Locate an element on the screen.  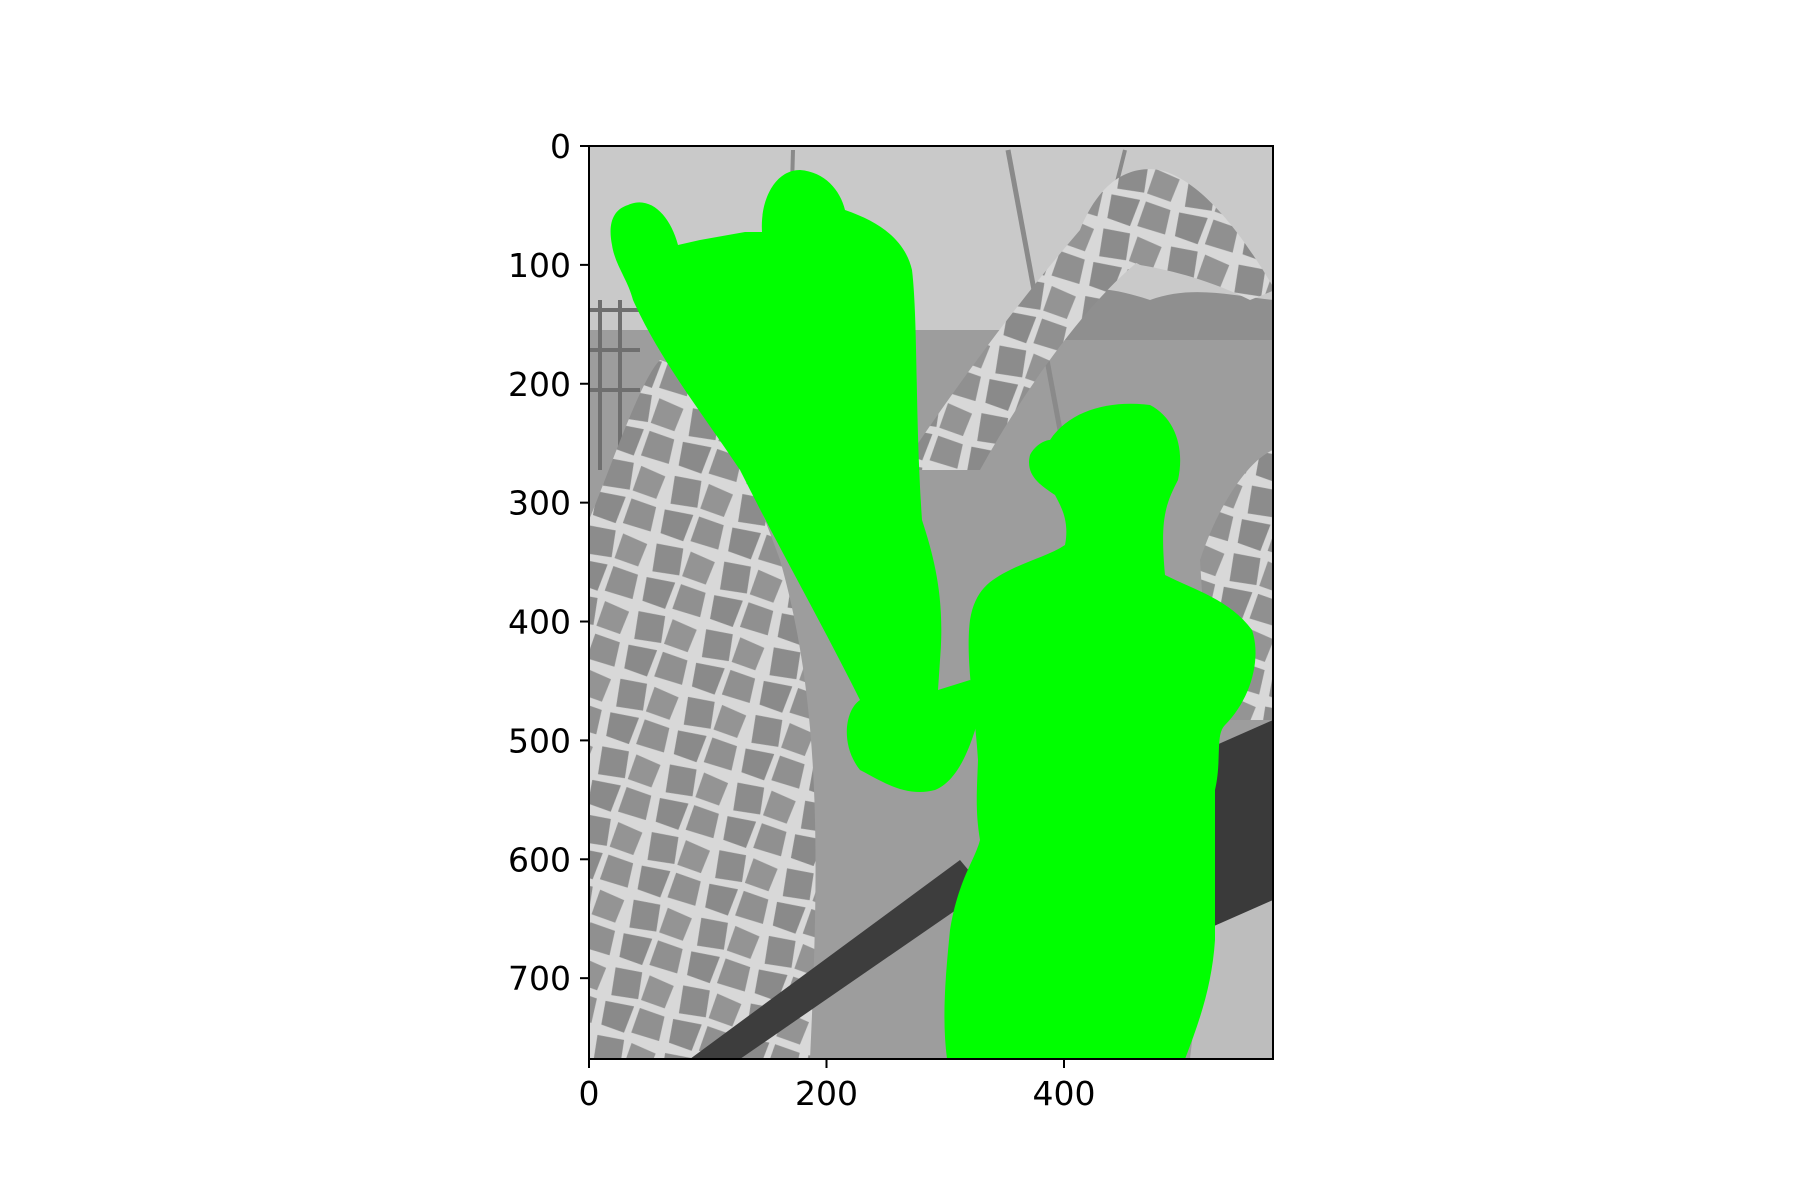
y-tick-label: 400 is located at coordinates (539, 622).